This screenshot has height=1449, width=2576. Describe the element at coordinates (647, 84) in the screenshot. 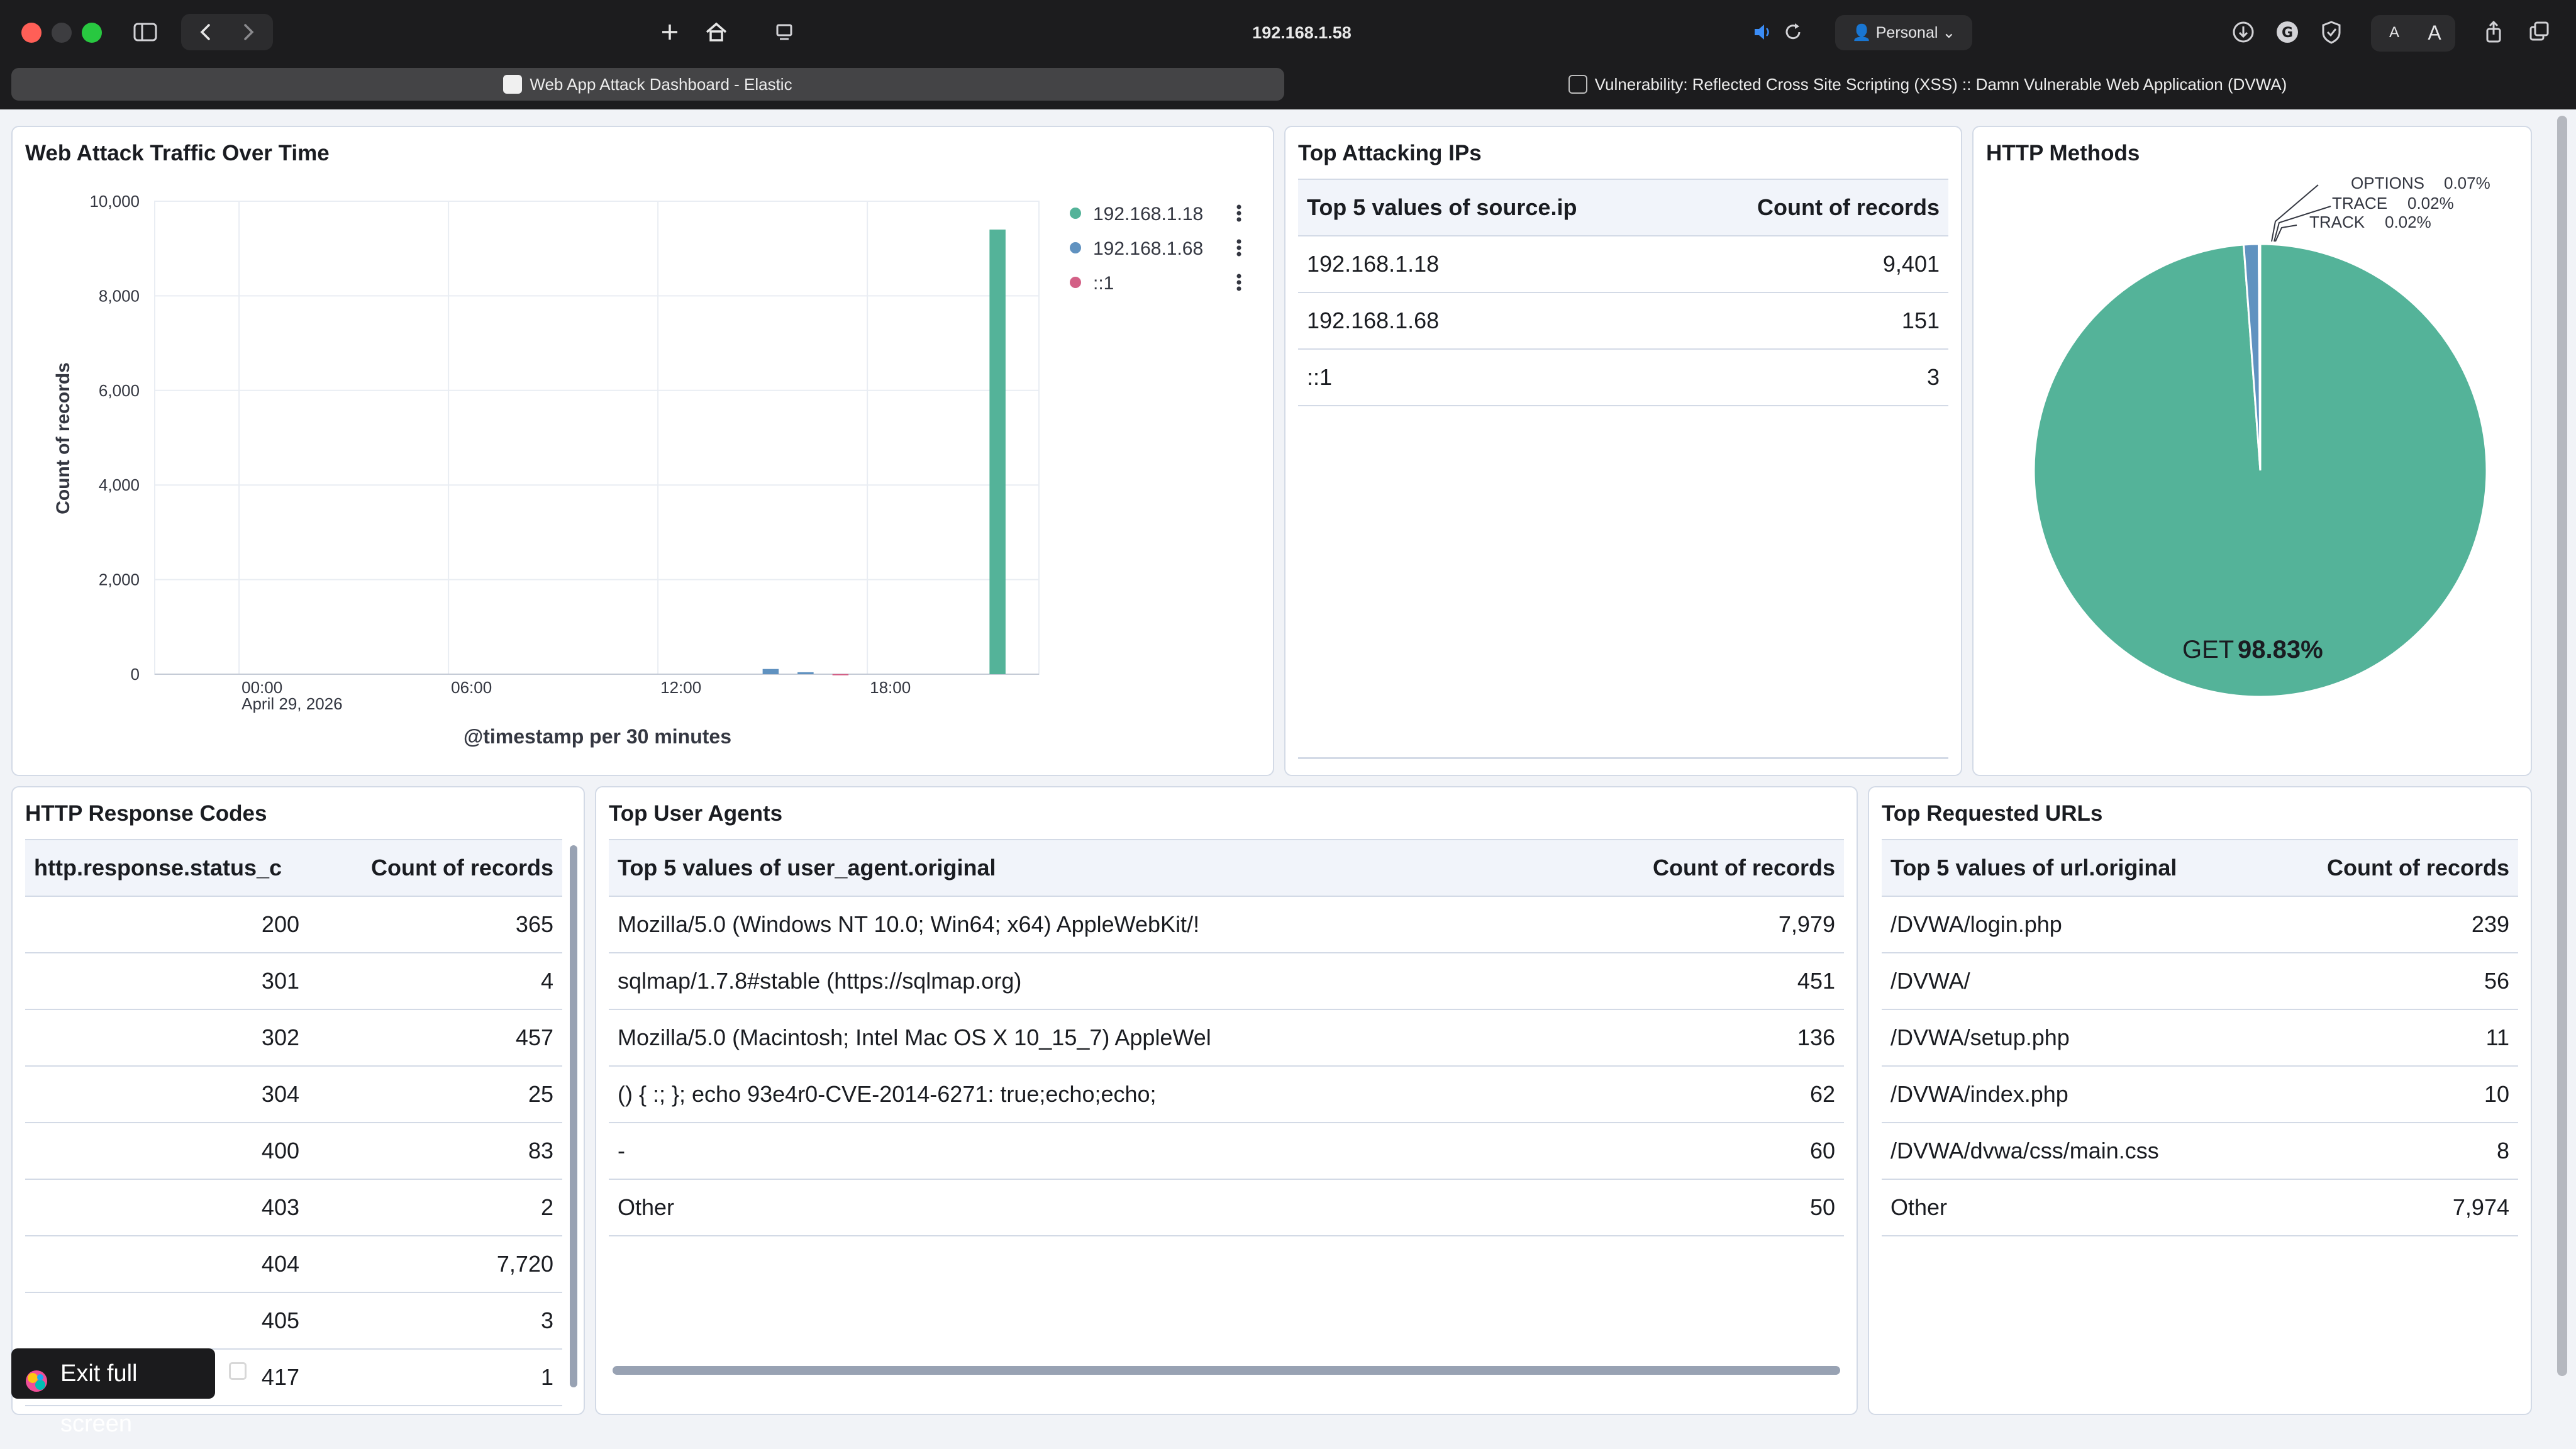

I see `tab-elastic-dashboard: Web App Attack Dashboard - Elastic` at that location.